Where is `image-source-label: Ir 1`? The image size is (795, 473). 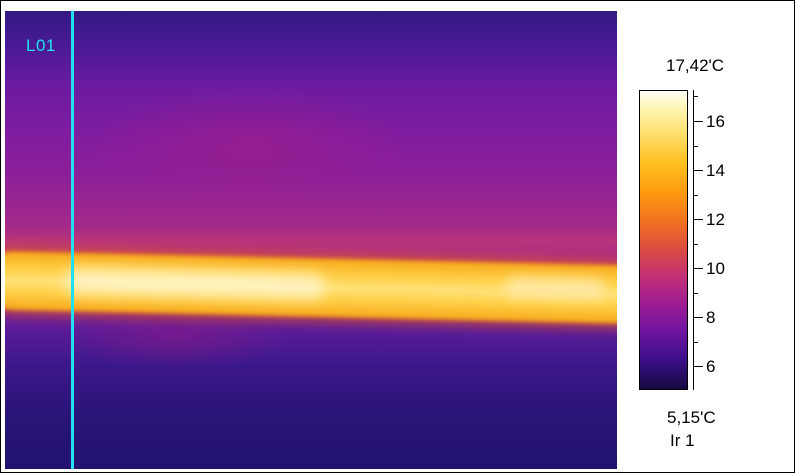
image-source-label: Ir 1 is located at coordinates (682, 441).